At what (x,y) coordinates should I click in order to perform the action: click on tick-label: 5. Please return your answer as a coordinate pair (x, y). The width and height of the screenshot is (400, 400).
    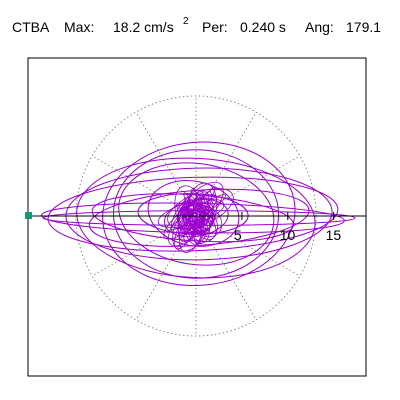
    Looking at the image, I should click on (238, 235).